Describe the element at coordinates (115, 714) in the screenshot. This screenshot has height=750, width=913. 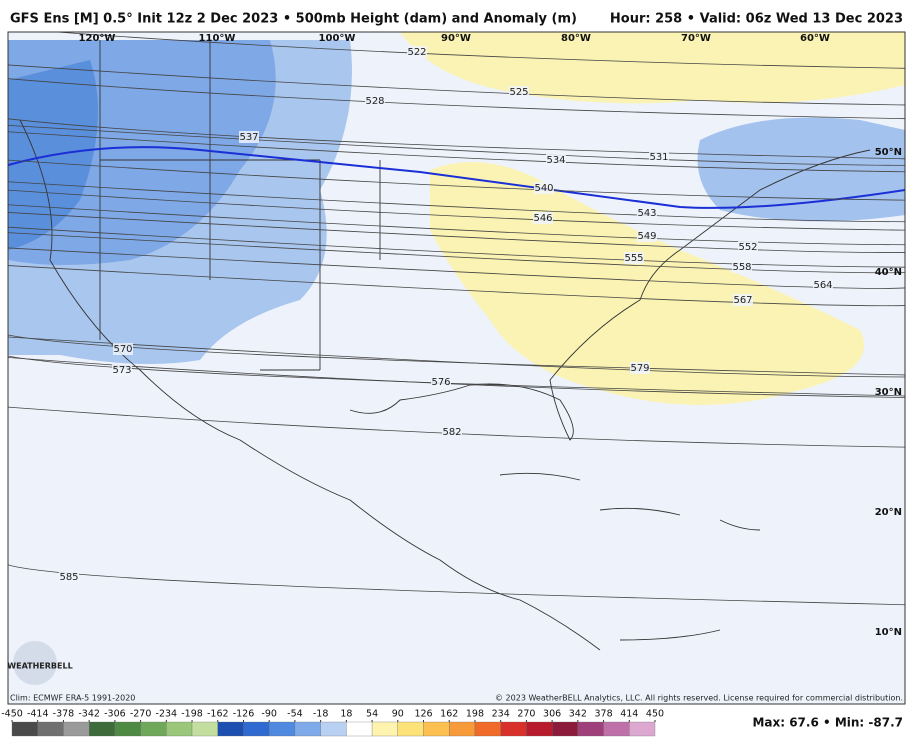
I see `colorbar-tick-label: -306` at that location.